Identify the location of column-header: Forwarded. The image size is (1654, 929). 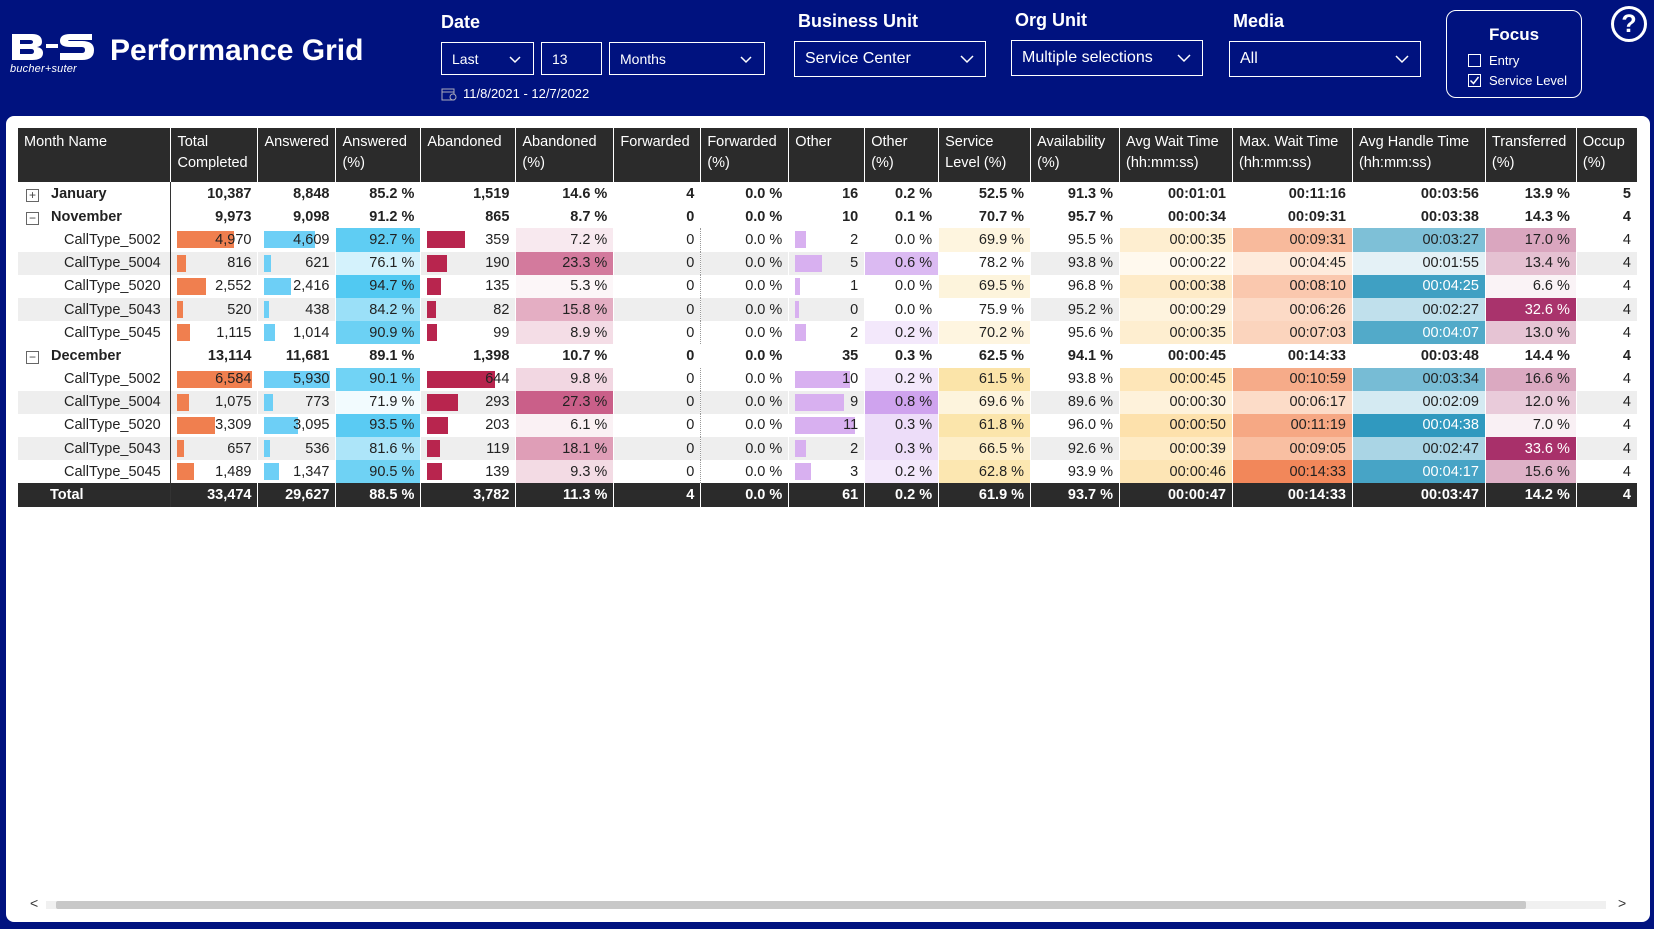
(657, 155).